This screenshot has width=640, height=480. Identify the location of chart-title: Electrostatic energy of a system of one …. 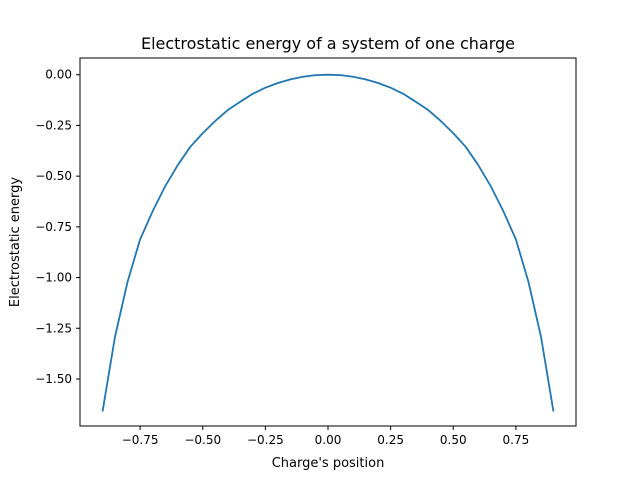
(328, 43).